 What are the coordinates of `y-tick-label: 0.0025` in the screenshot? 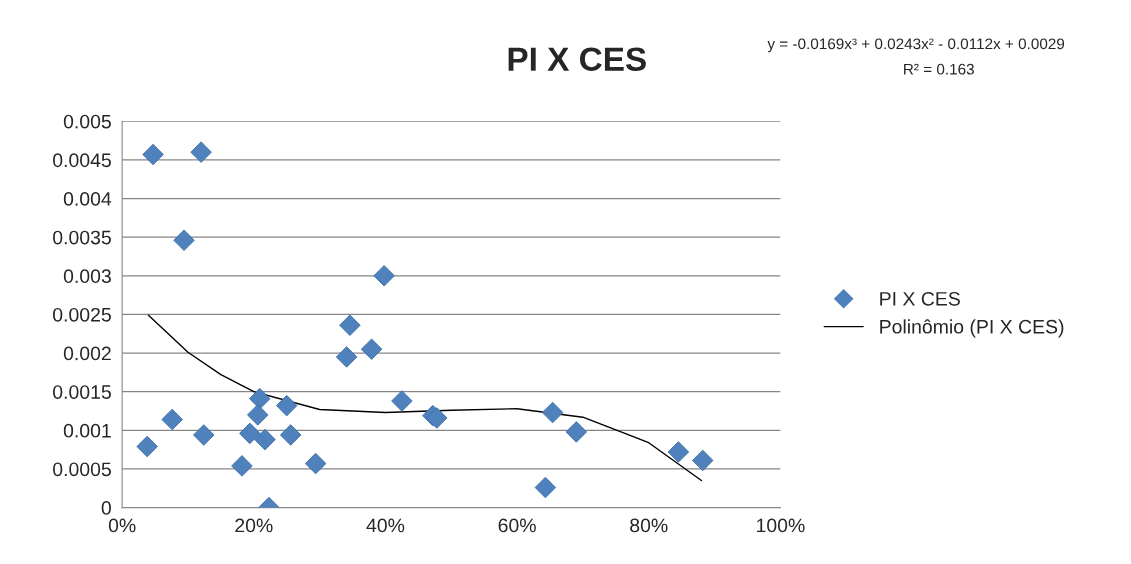 It's located at (82, 314).